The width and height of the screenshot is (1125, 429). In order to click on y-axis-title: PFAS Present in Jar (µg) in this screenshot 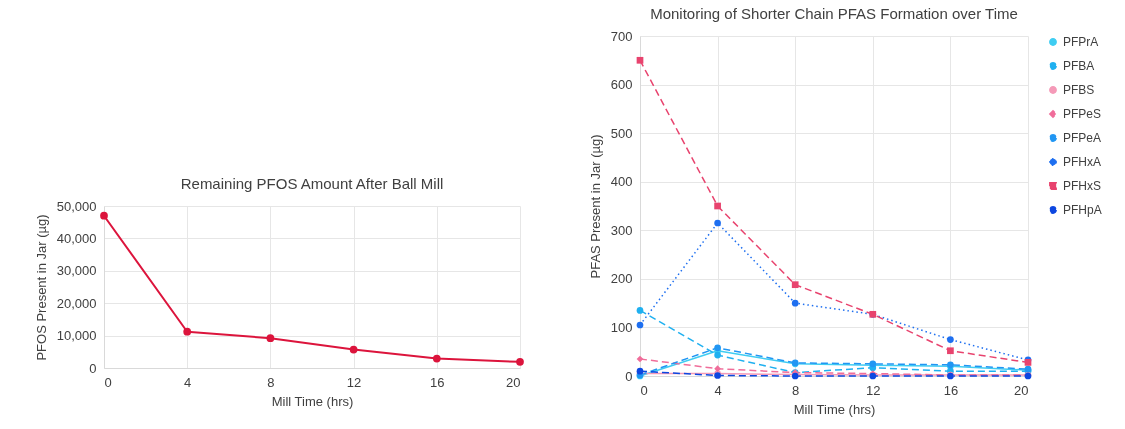, I will do `click(595, 206)`.